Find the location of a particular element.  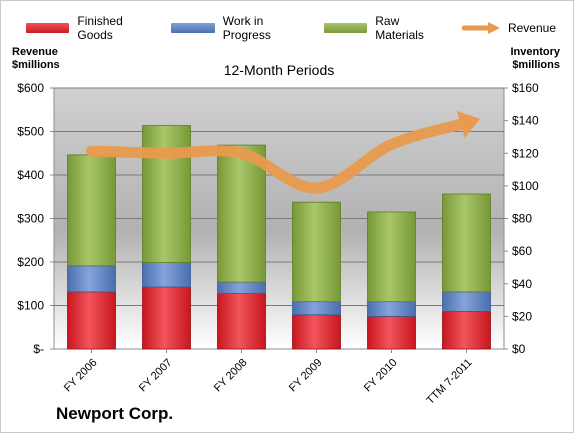

legend-item-work-in-progress: Work in Progress is located at coordinates (238, 28).